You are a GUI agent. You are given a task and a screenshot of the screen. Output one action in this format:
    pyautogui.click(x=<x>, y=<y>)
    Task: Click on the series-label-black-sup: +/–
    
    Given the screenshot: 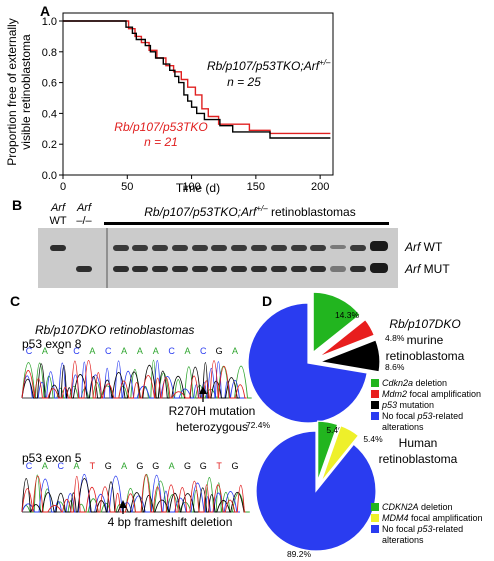 What is the action you would take?
    pyautogui.click(x=325, y=62)
    